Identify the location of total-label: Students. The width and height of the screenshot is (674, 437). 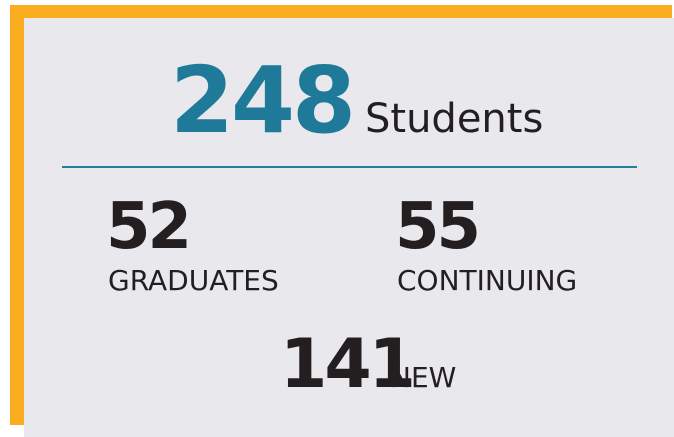
(454, 119).